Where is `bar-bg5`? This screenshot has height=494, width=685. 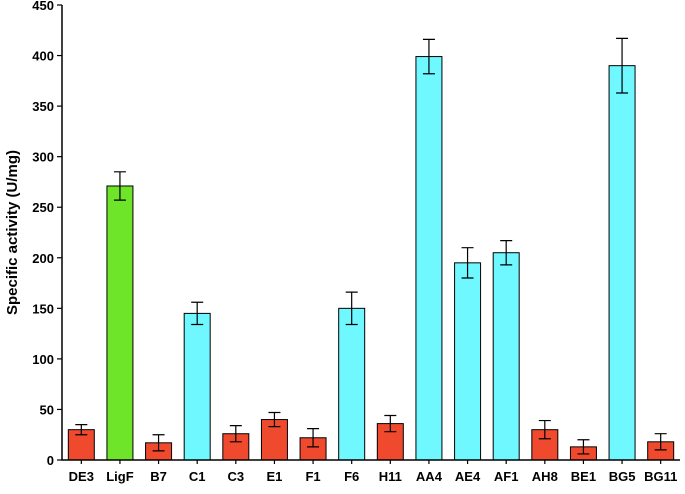
bar-bg5 is located at coordinates (622, 263).